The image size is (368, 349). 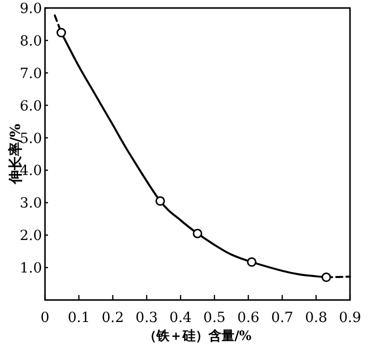 What do you see at coordinates (31, 204) in the screenshot?
I see `y-tick-label: 3.0` at bounding box center [31, 204].